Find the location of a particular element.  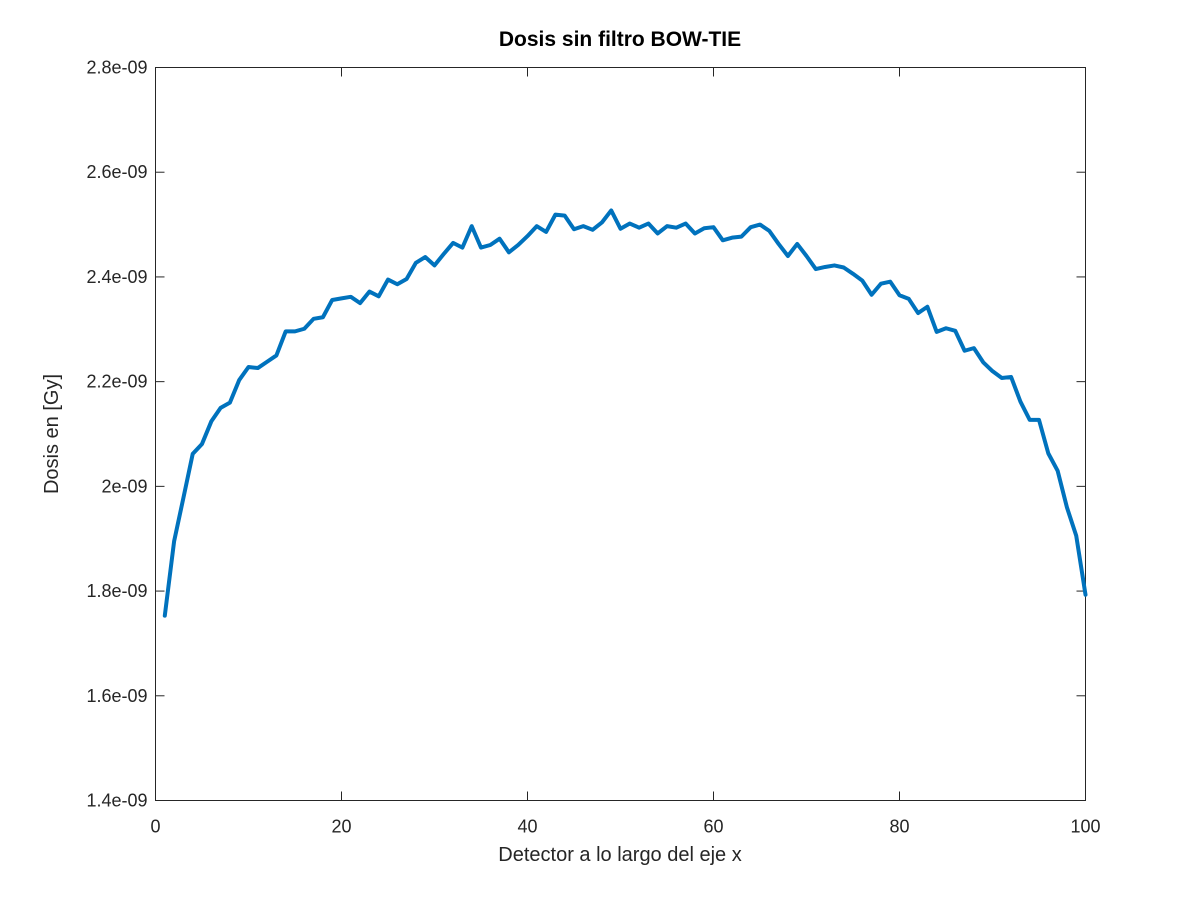

y-tick-label: 2.8e-09 is located at coordinates (116, 68).